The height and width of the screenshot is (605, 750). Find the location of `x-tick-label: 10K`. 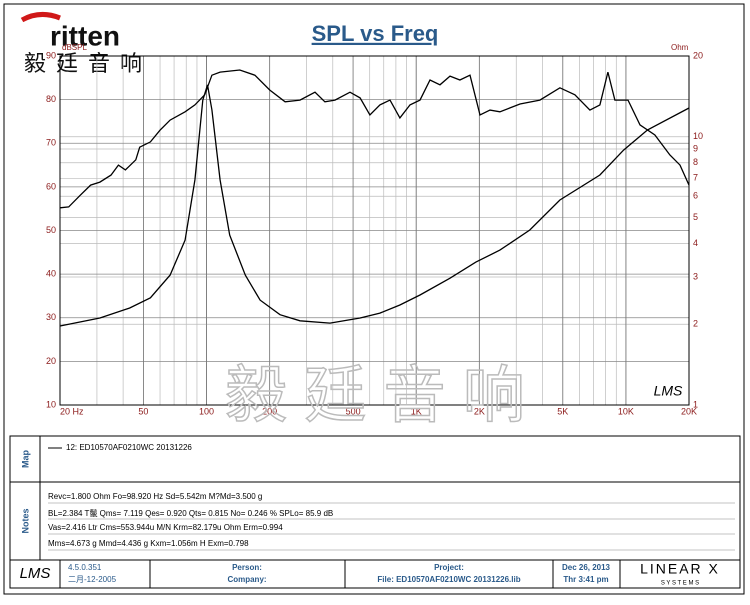

x-tick-label: 10K is located at coordinates (626, 411).